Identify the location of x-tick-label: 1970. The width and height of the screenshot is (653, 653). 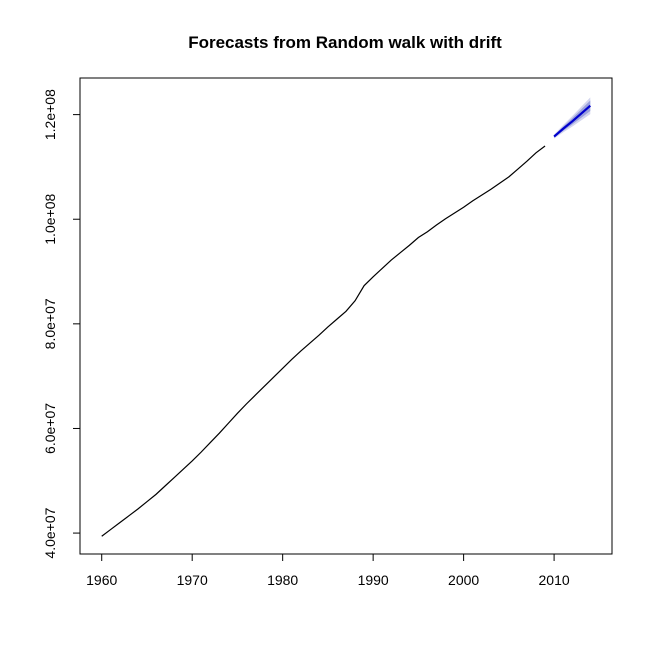
(192, 580).